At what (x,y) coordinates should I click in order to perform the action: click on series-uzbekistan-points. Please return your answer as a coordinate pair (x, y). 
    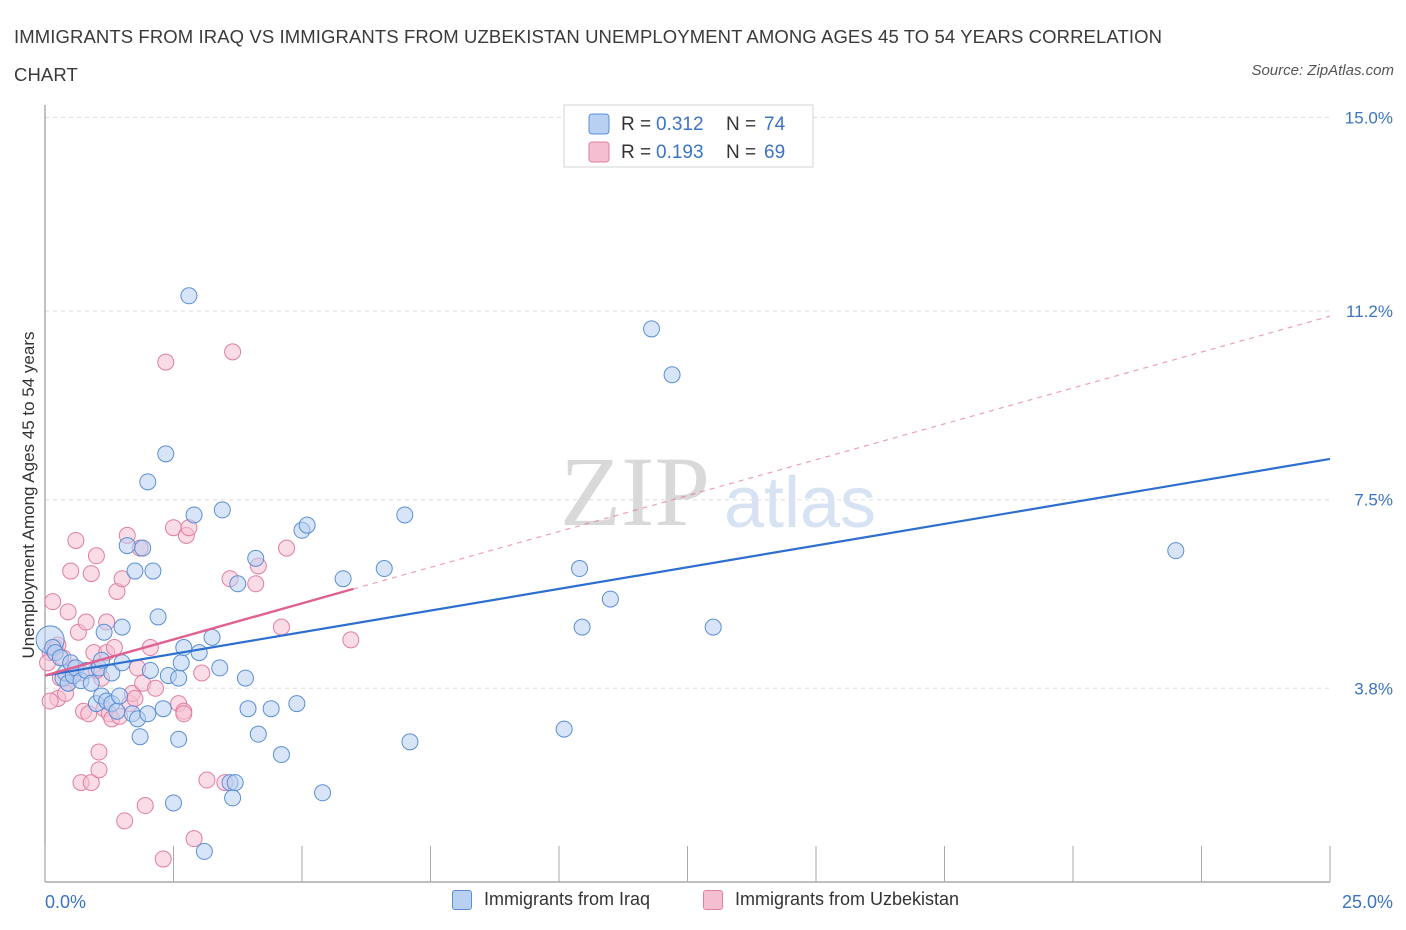
    Looking at the image, I should click on (199, 605).